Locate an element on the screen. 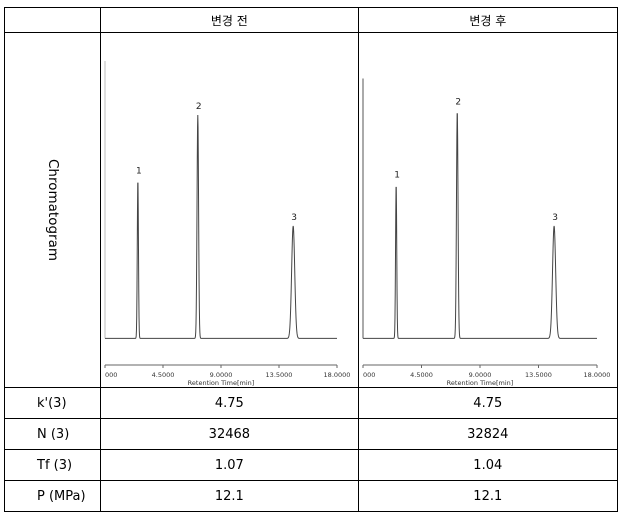 The width and height of the screenshot is (623, 527). value-before: 12.1 is located at coordinates (229, 496).